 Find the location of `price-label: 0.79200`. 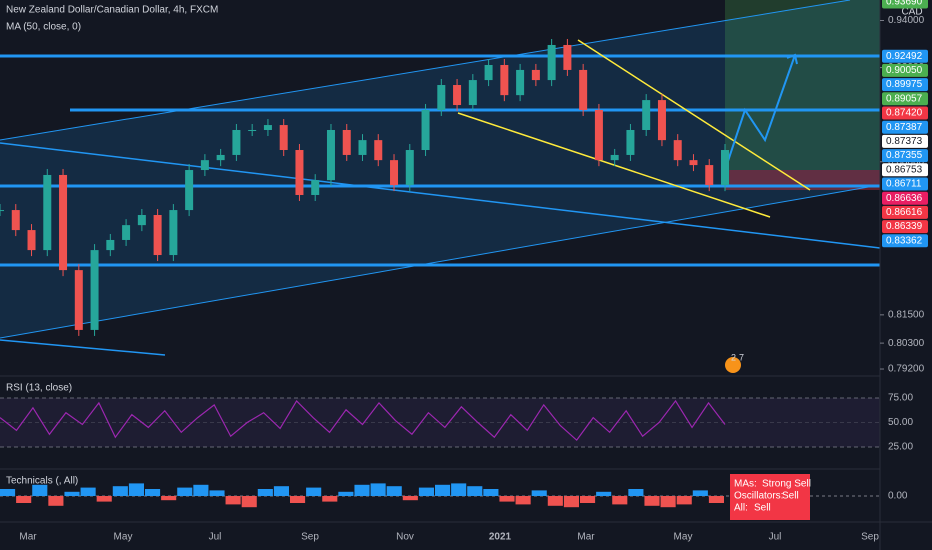

price-label: 0.79200 is located at coordinates (906, 369).